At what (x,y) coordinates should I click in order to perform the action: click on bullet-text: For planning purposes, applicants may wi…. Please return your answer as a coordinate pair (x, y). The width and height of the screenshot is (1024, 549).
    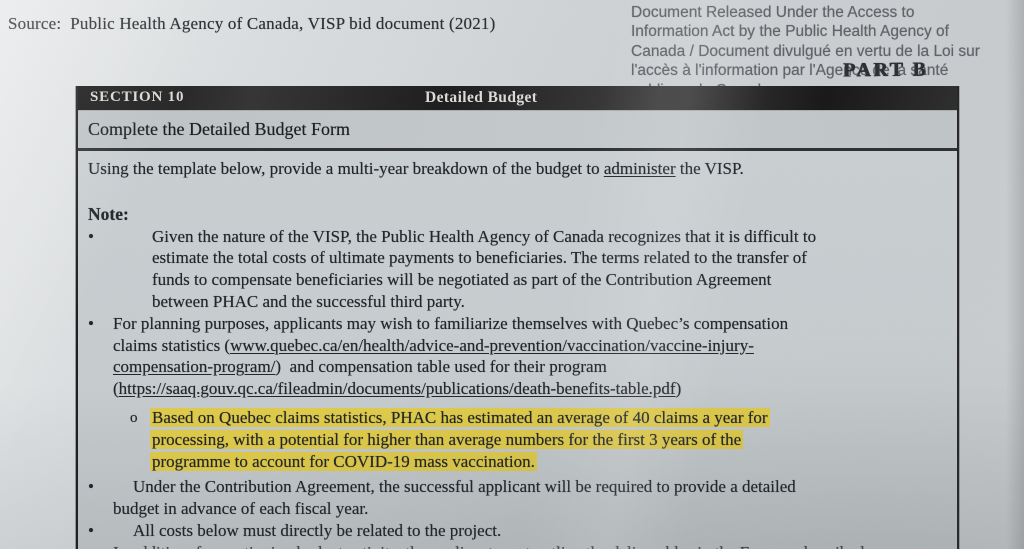
    Looking at the image, I should click on (529, 356).